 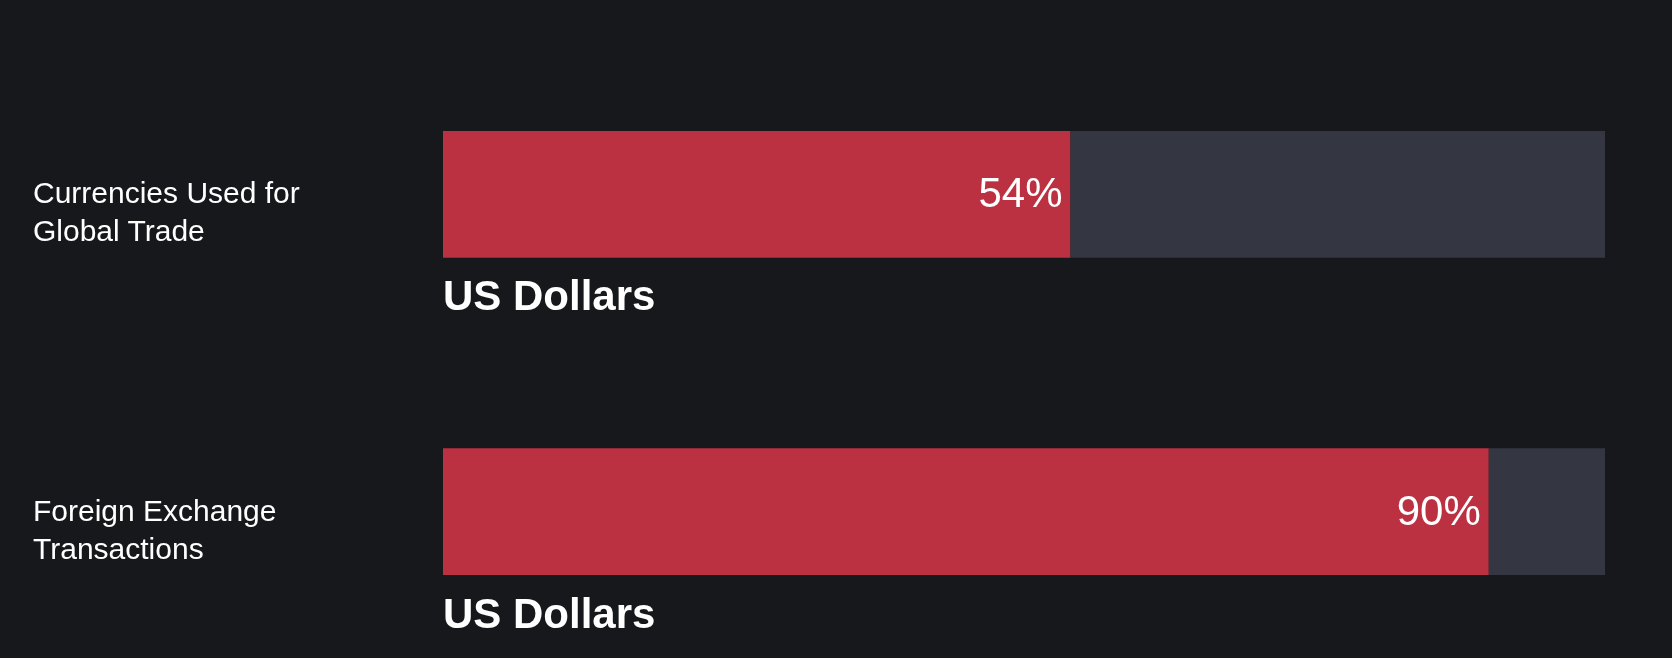 I want to click on data-label: 54%, so click(x=1020, y=193).